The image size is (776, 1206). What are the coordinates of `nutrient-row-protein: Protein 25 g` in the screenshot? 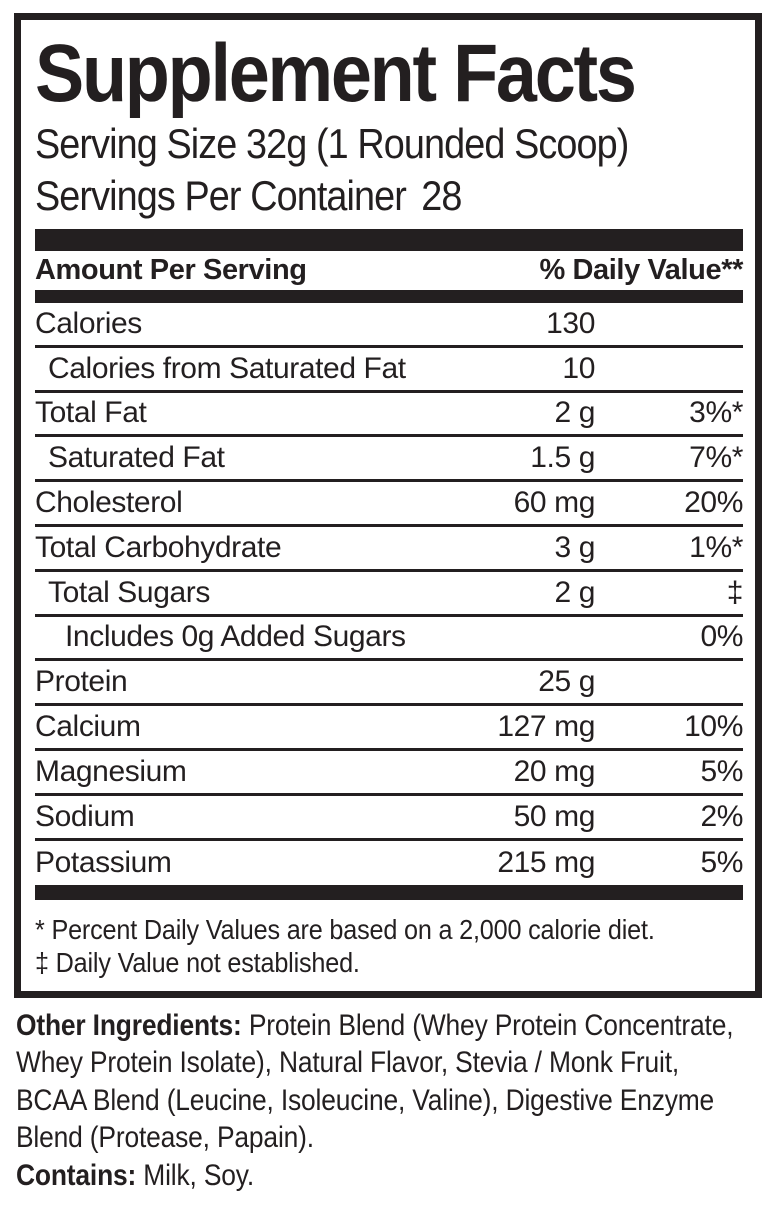 It's located at (389, 684).